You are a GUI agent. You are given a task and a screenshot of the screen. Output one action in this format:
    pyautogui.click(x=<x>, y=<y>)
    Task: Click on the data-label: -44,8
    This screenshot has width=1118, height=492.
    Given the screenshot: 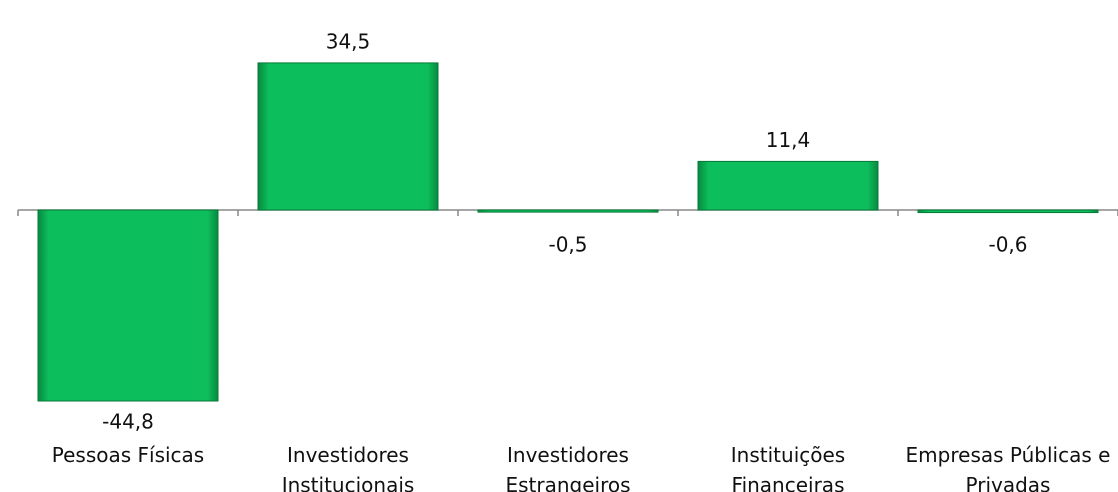 What is the action you would take?
    pyautogui.click(x=128, y=422)
    